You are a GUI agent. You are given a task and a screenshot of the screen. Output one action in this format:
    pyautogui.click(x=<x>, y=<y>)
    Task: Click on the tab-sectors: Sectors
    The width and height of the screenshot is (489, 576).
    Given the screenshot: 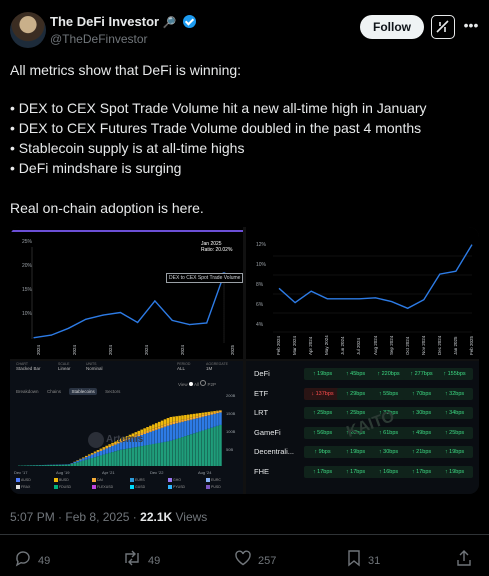 What is the action you would take?
    pyautogui.click(x=113, y=391)
    